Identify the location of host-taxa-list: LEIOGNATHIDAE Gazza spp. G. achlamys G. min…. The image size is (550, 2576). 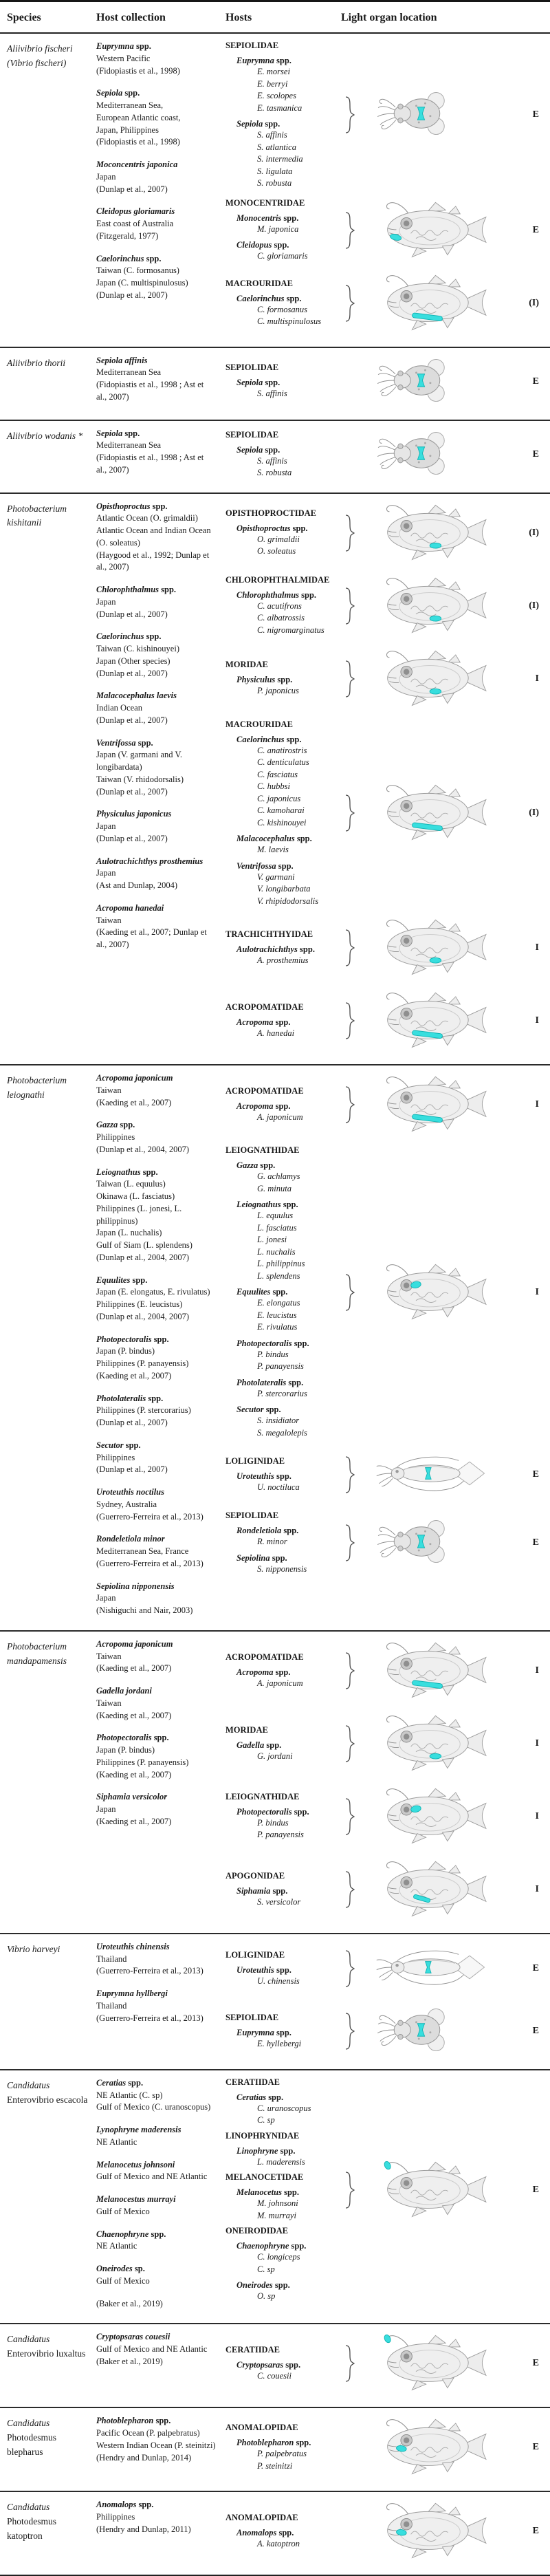
(285, 1292).